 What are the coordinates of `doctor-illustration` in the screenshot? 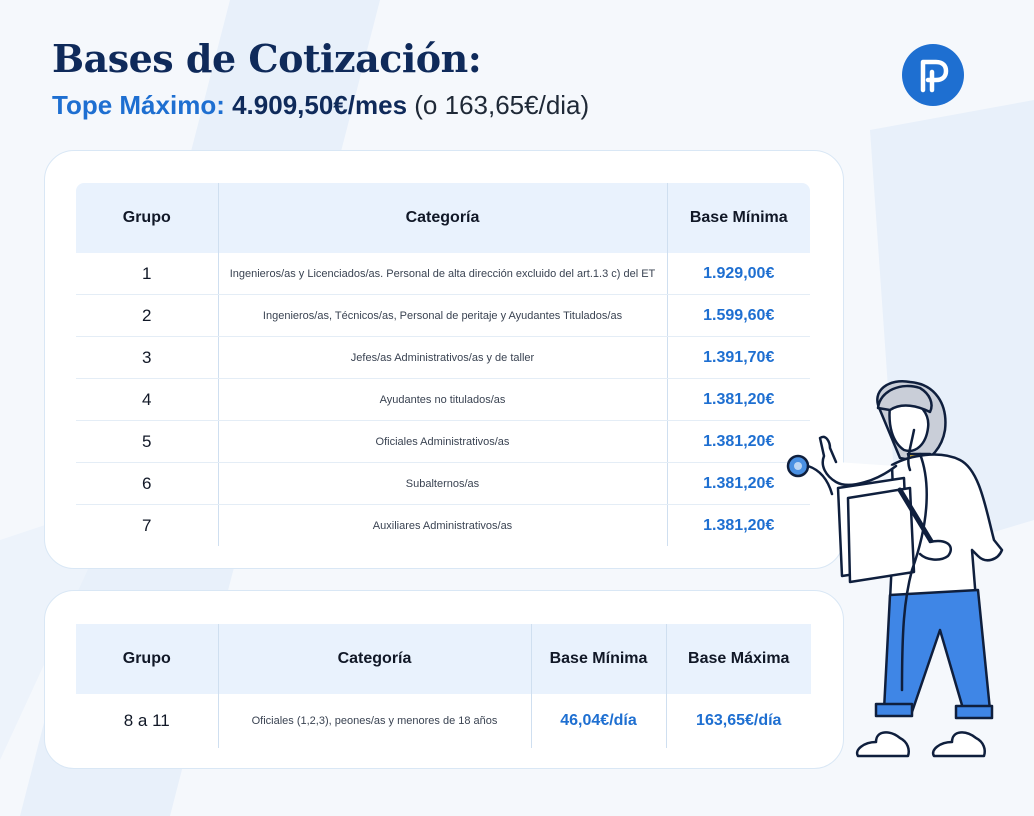 It's located at (895, 569).